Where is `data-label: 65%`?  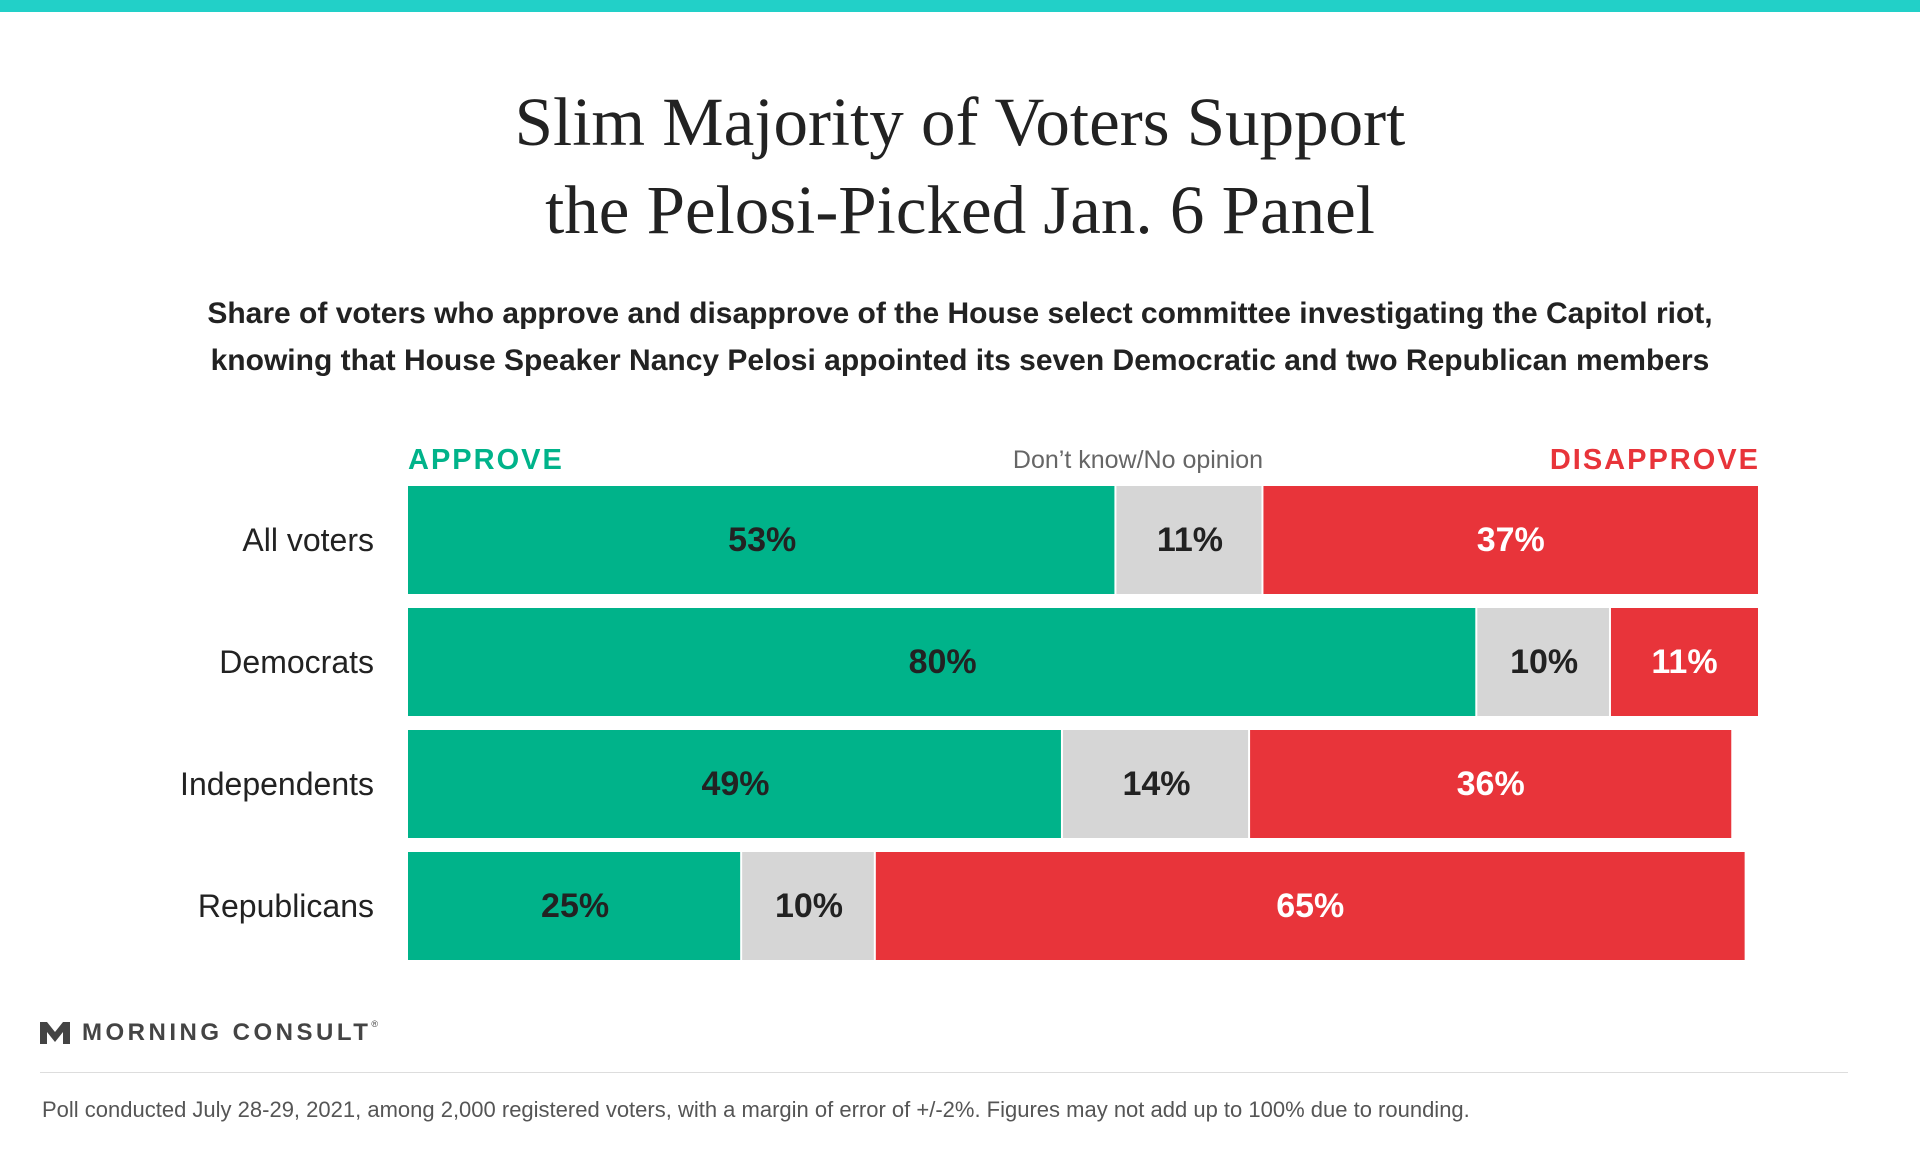 data-label: 65% is located at coordinates (1310, 906).